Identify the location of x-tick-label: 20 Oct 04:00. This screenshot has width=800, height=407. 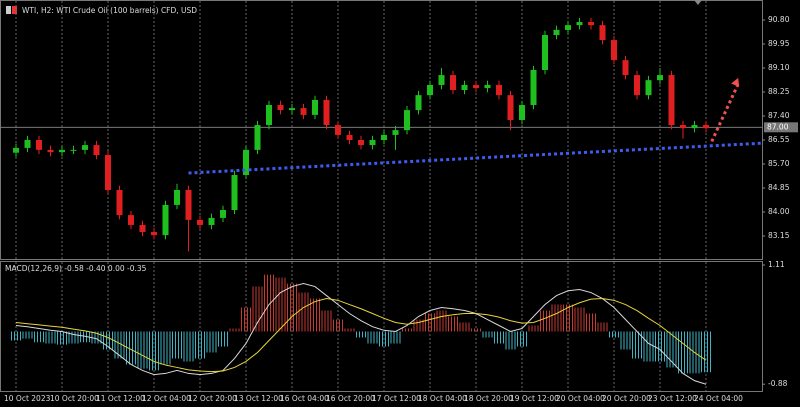
(580, 398).